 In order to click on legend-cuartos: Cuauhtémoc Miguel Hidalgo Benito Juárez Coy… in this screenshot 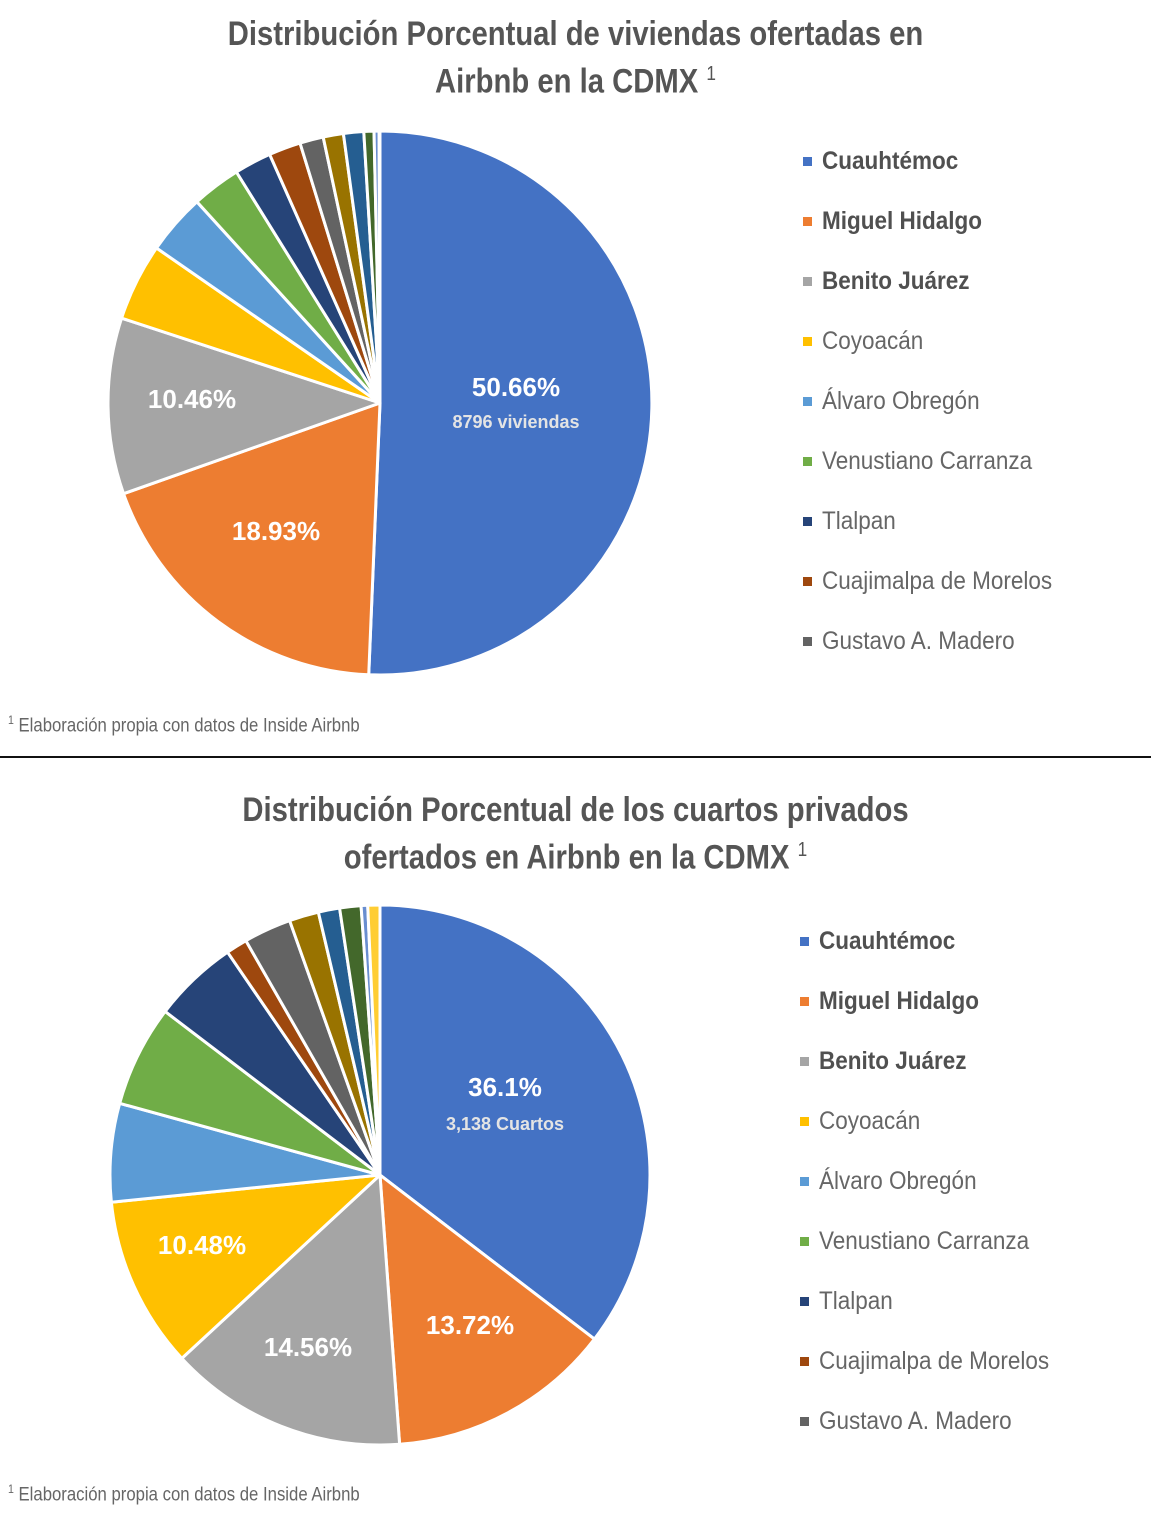, I will do `click(937, 1196)`.